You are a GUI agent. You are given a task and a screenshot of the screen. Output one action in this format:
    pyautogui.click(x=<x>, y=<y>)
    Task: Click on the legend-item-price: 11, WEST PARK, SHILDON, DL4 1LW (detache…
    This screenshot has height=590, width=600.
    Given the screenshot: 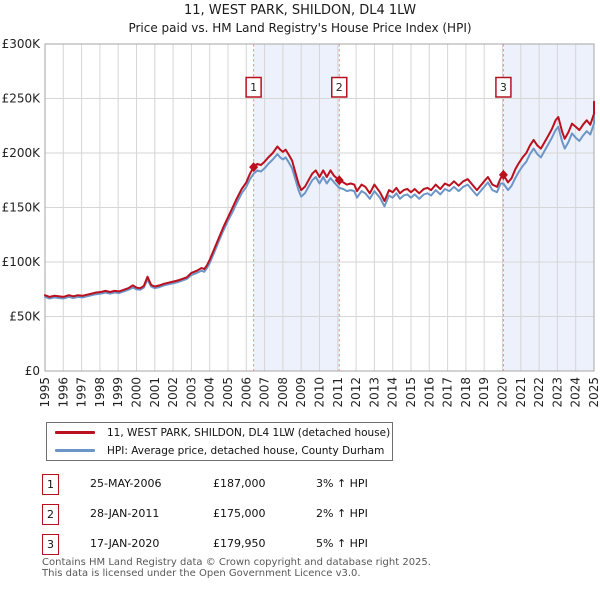 What is the action you would take?
    pyautogui.click(x=219, y=432)
    